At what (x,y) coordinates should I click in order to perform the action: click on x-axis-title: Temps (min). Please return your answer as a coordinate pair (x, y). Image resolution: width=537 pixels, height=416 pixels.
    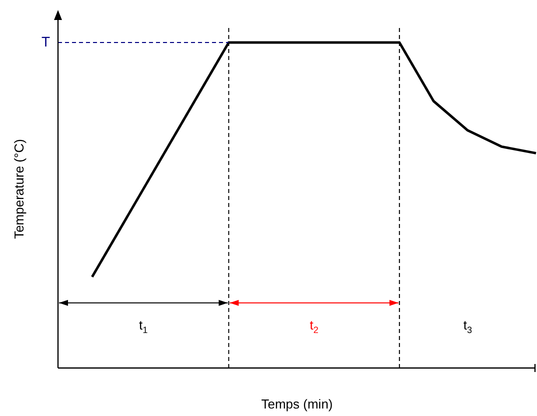
    Looking at the image, I should click on (297, 404).